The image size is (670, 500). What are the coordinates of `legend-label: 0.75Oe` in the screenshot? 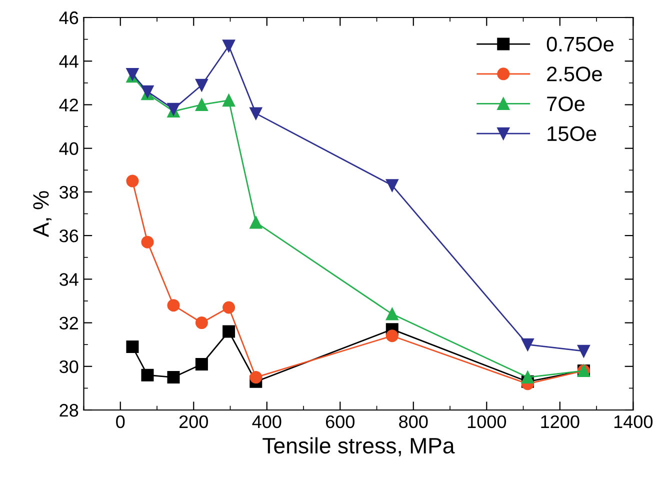 It's located at (580, 44).